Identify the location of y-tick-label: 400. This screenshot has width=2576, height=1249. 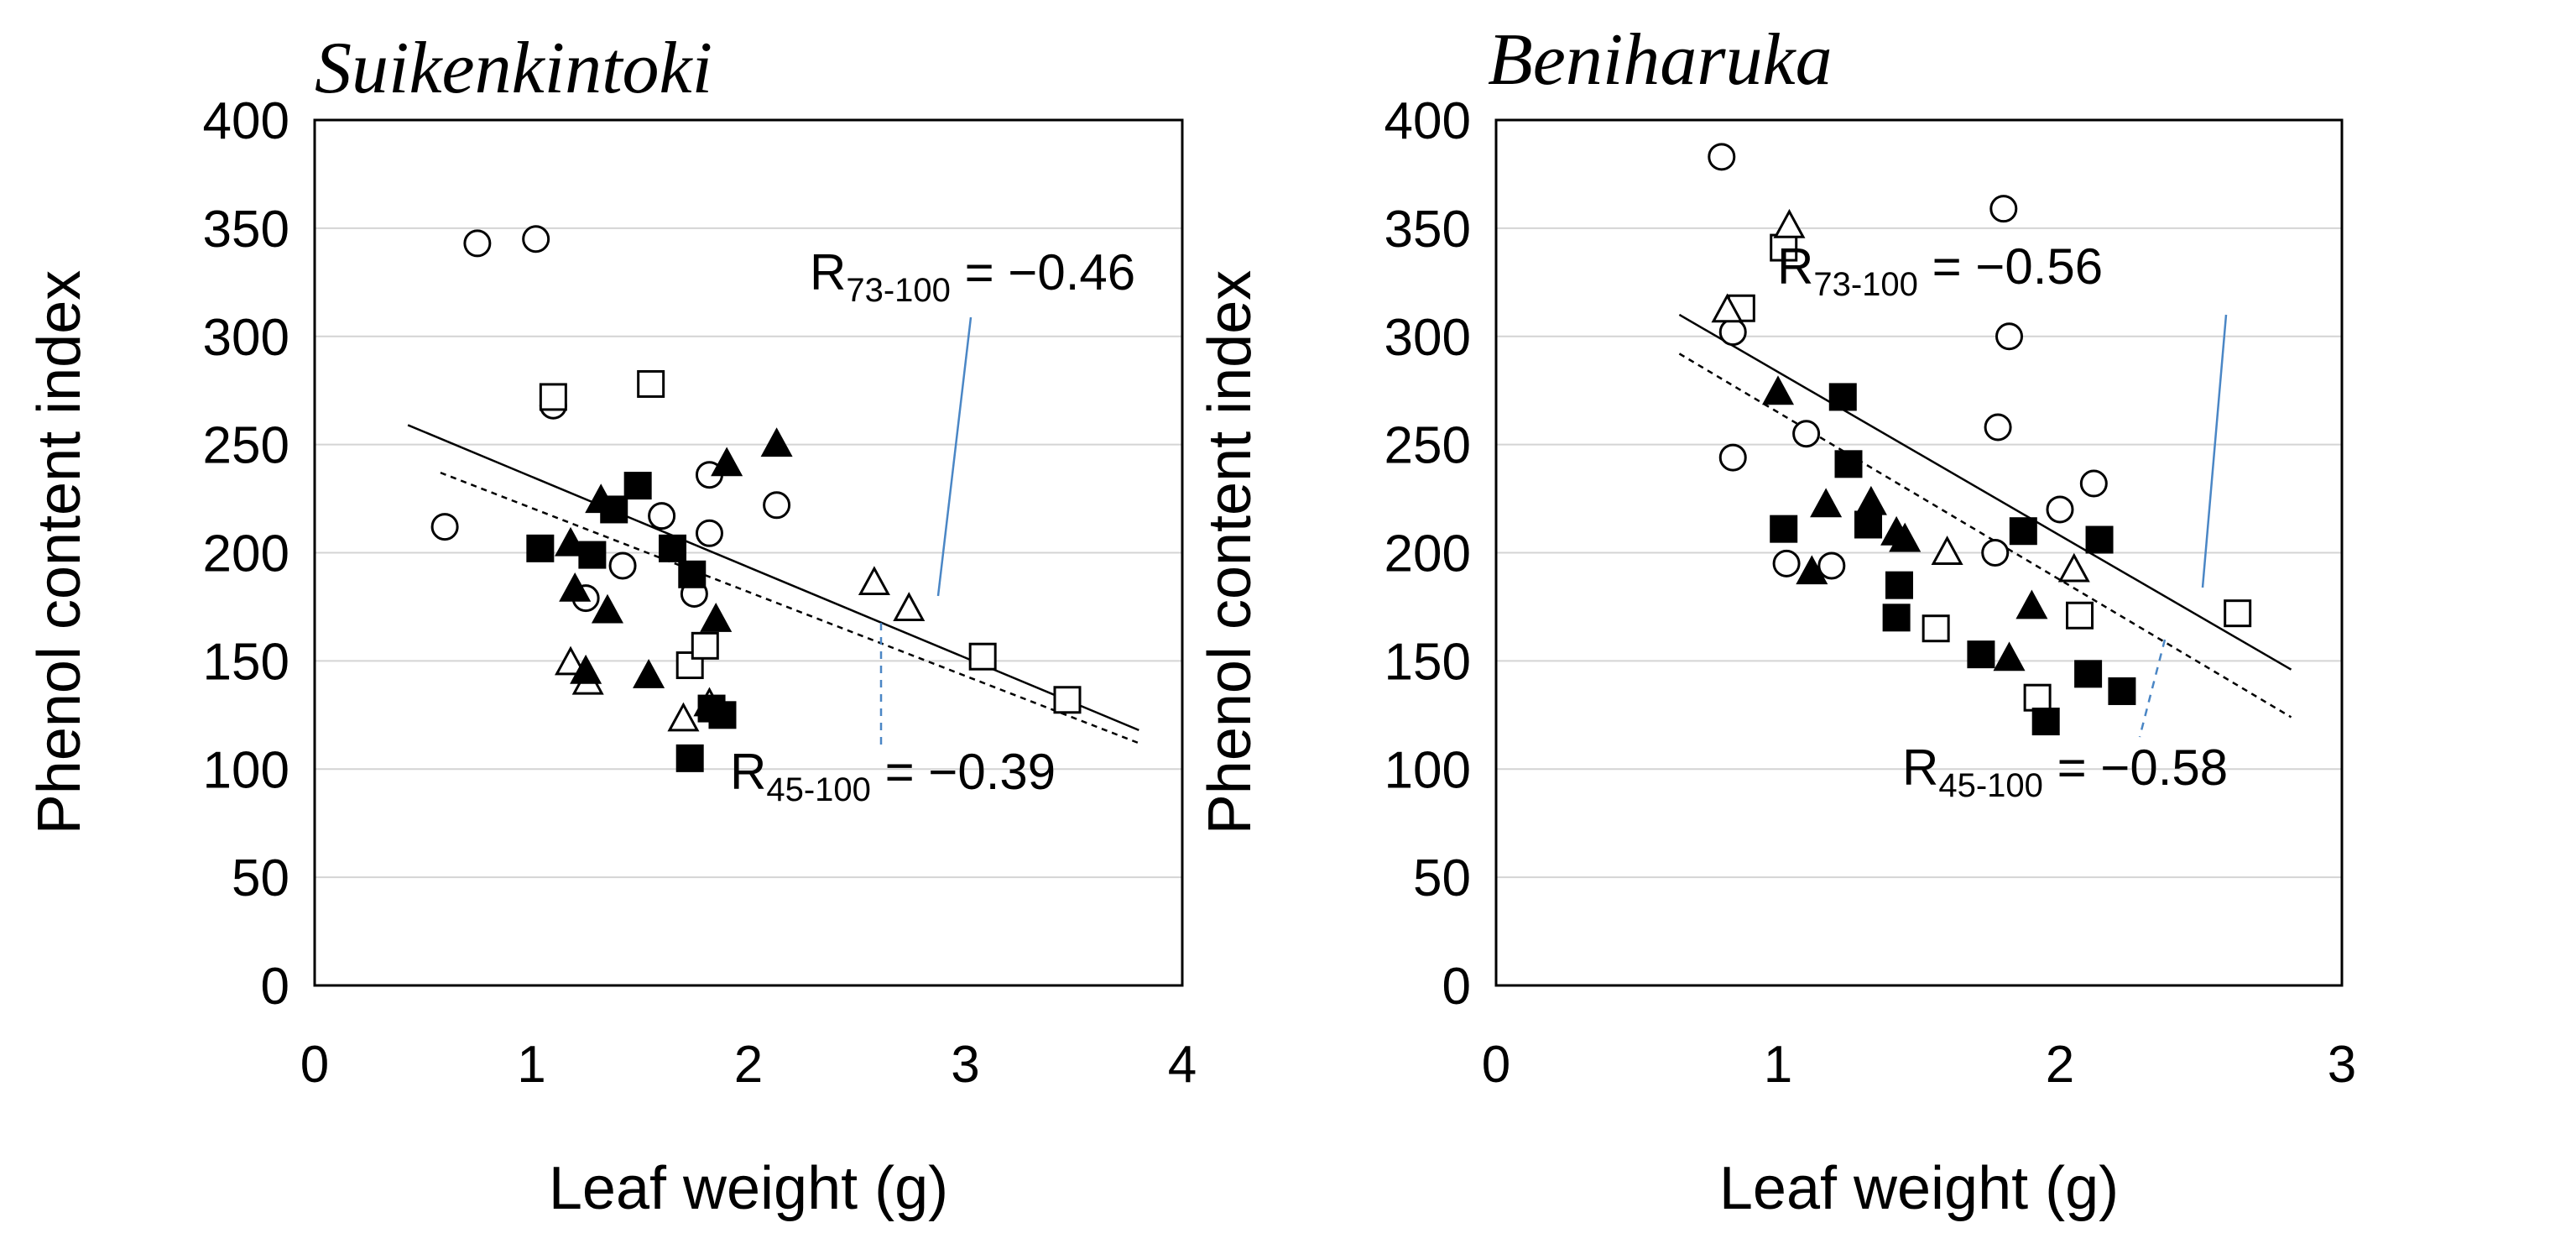
(1427, 121).